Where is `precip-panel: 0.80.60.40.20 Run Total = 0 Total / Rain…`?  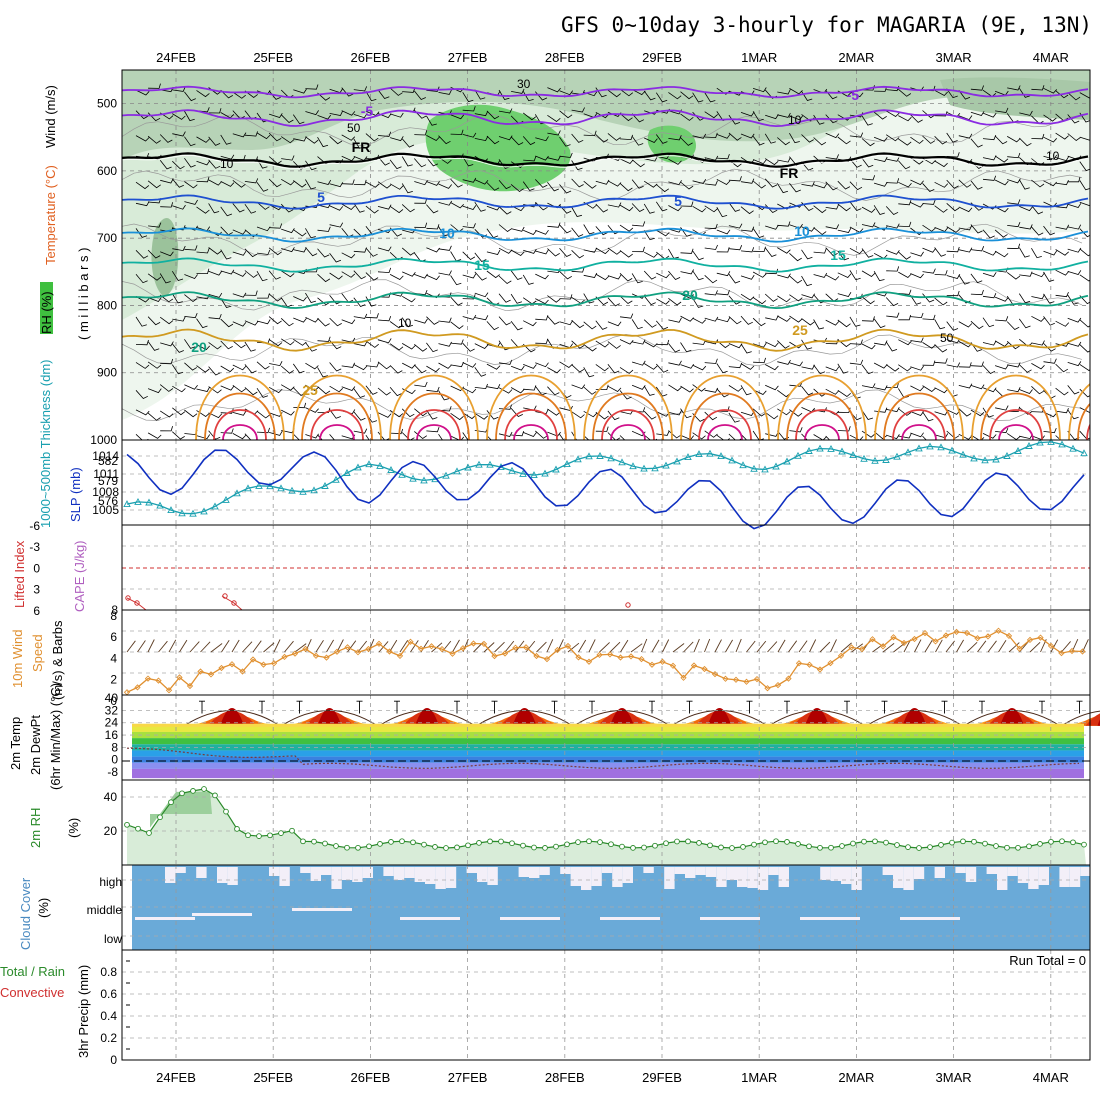 precip-panel: 0.80.60.40.20 Run Total = 0 Total / Rain… is located at coordinates (545, 1008).